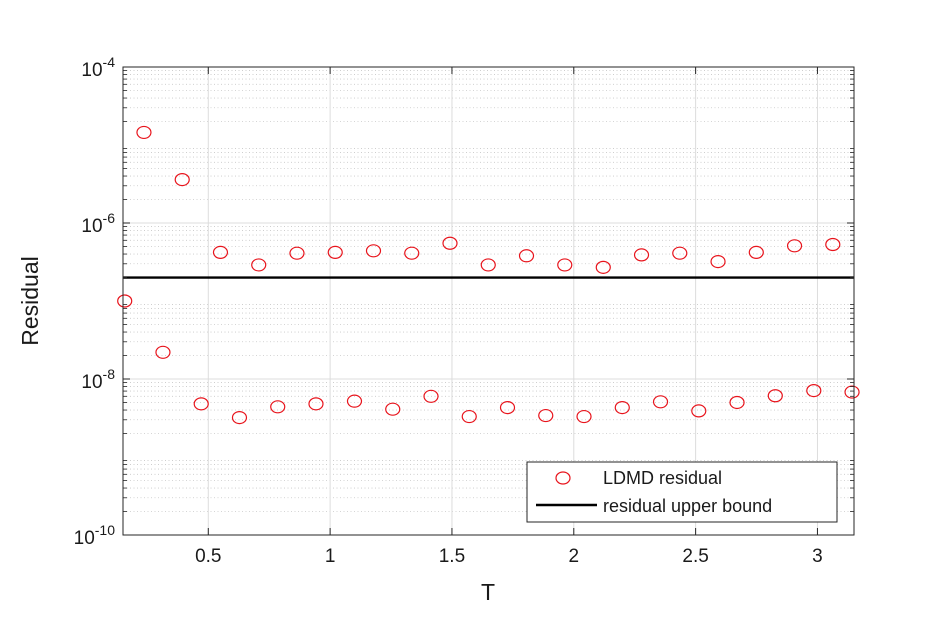  I want to click on x-tick-label: 2.5, so click(695, 556).